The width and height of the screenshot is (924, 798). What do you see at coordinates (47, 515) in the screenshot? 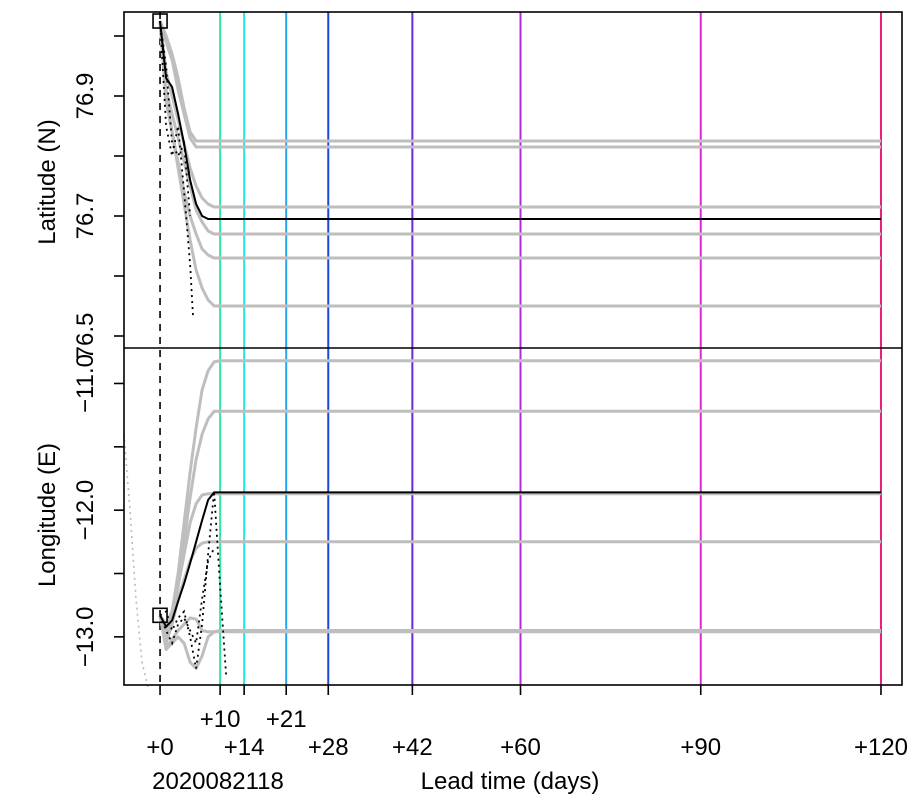
I see `y-axis-label-longitude: Longitude (E)` at bounding box center [47, 515].